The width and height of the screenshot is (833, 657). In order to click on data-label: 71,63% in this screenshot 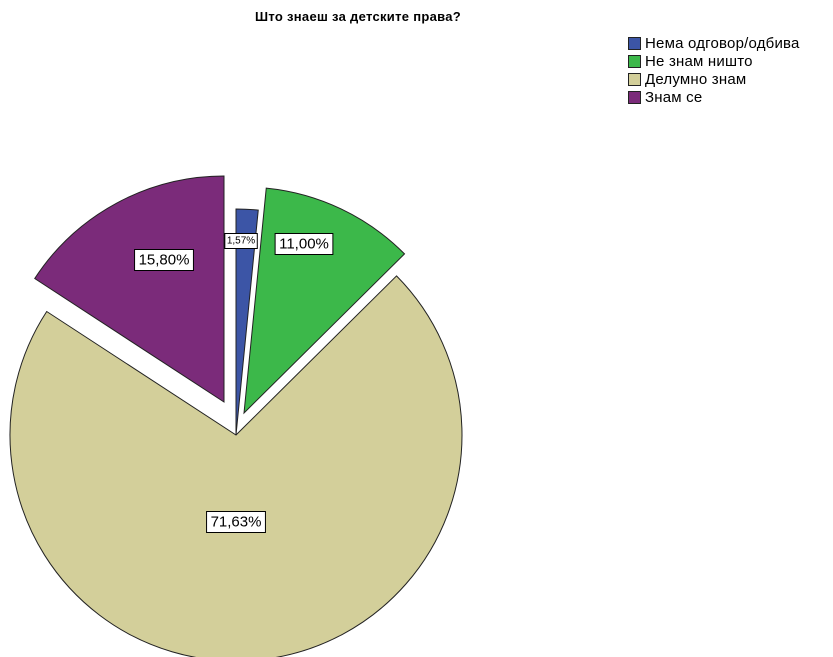, I will do `click(236, 522)`.